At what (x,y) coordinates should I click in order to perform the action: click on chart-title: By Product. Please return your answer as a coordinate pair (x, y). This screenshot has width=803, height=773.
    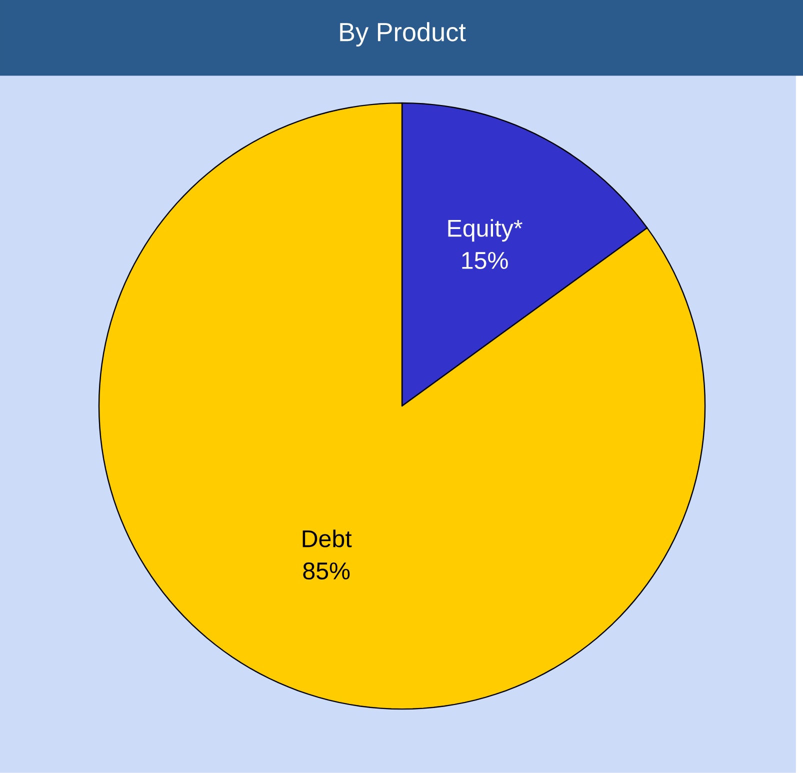
    Looking at the image, I should click on (403, 34).